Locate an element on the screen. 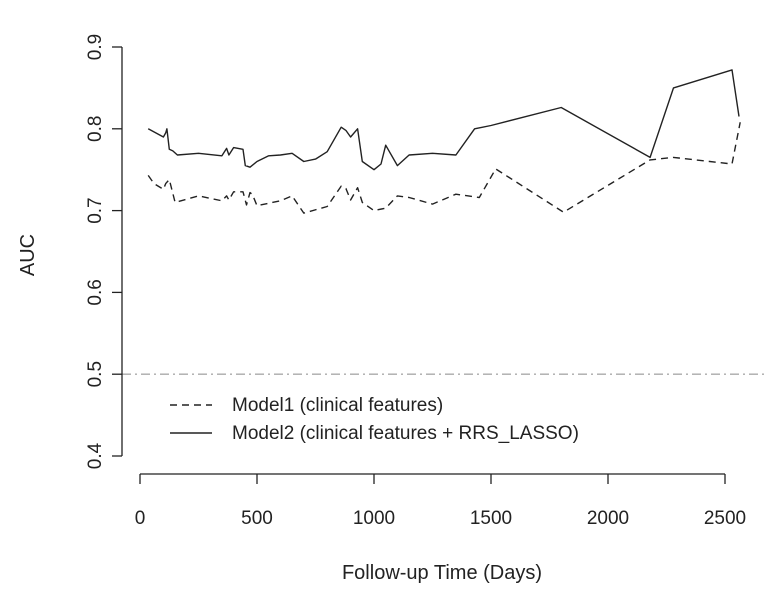 This screenshot has width=768, height=596. x-tick-label: 500 is located at coordinates (257, 518).